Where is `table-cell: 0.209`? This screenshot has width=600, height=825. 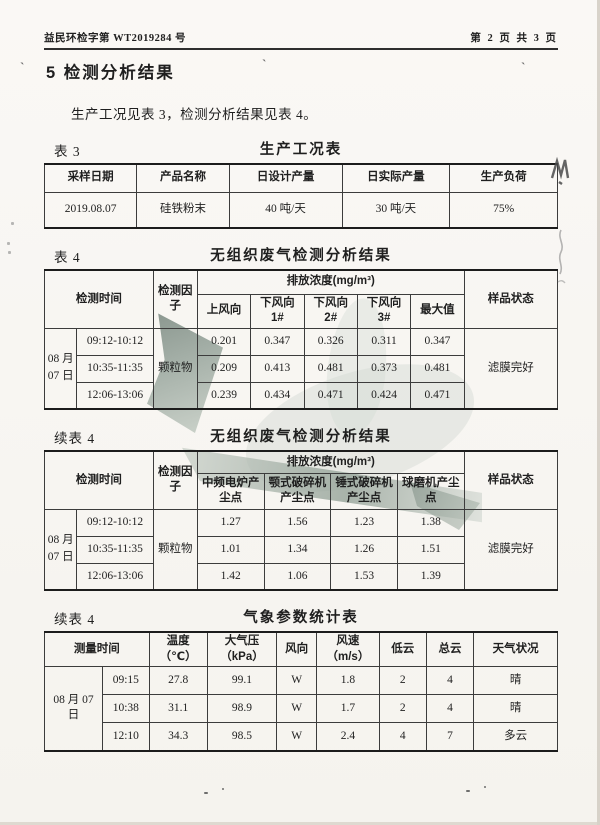 table-cell: 0.209 is located at coordinates (224, 368).